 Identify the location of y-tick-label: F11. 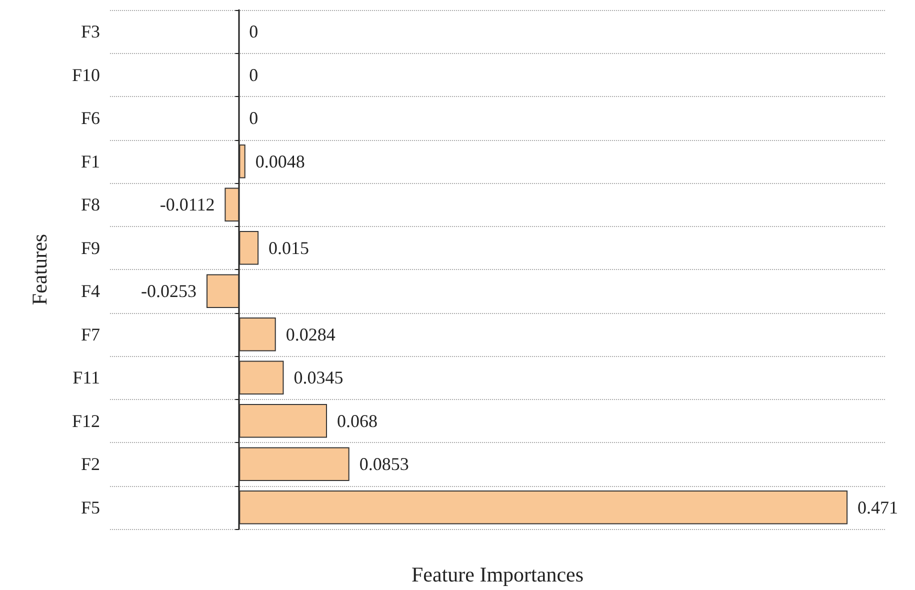
(86, 378).